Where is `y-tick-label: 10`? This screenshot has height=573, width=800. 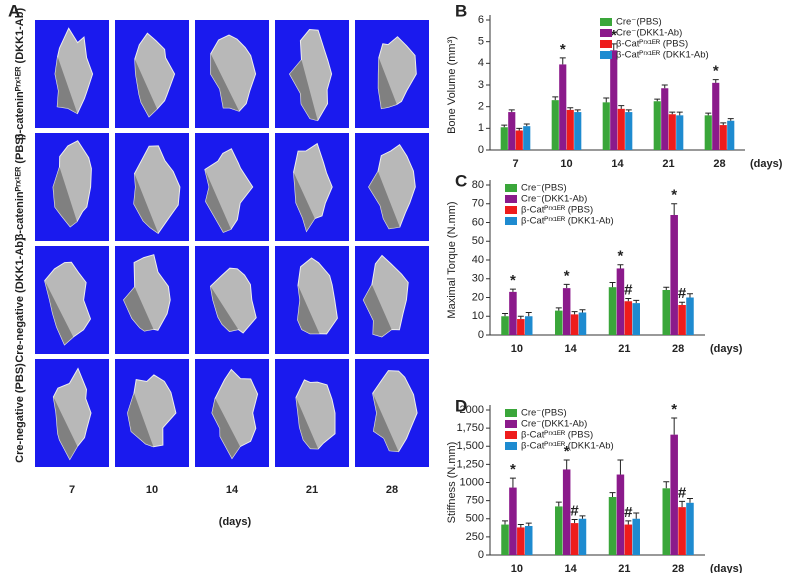 y-tick-label: 10 is located at coordinates (478, 316).